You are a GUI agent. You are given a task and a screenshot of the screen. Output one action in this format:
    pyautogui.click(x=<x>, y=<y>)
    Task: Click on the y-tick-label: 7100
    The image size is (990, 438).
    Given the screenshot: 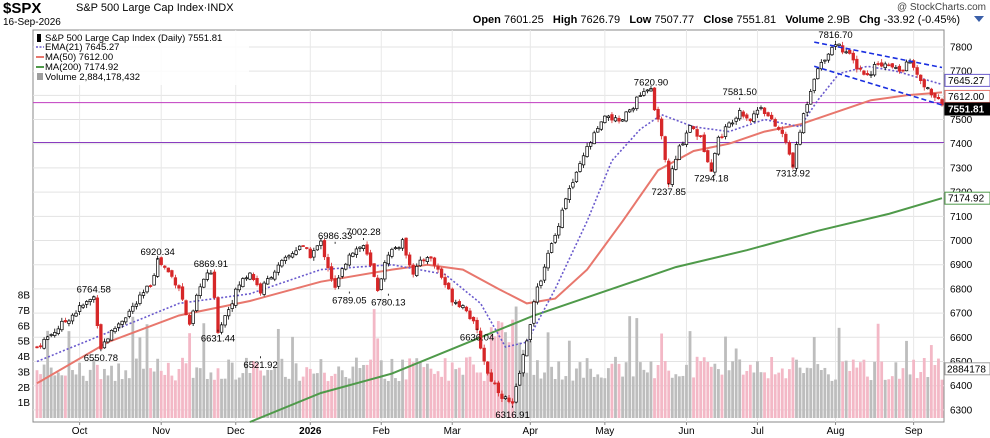 What is the action you would take?
    pyautogui.click(x=961, y=217)
    